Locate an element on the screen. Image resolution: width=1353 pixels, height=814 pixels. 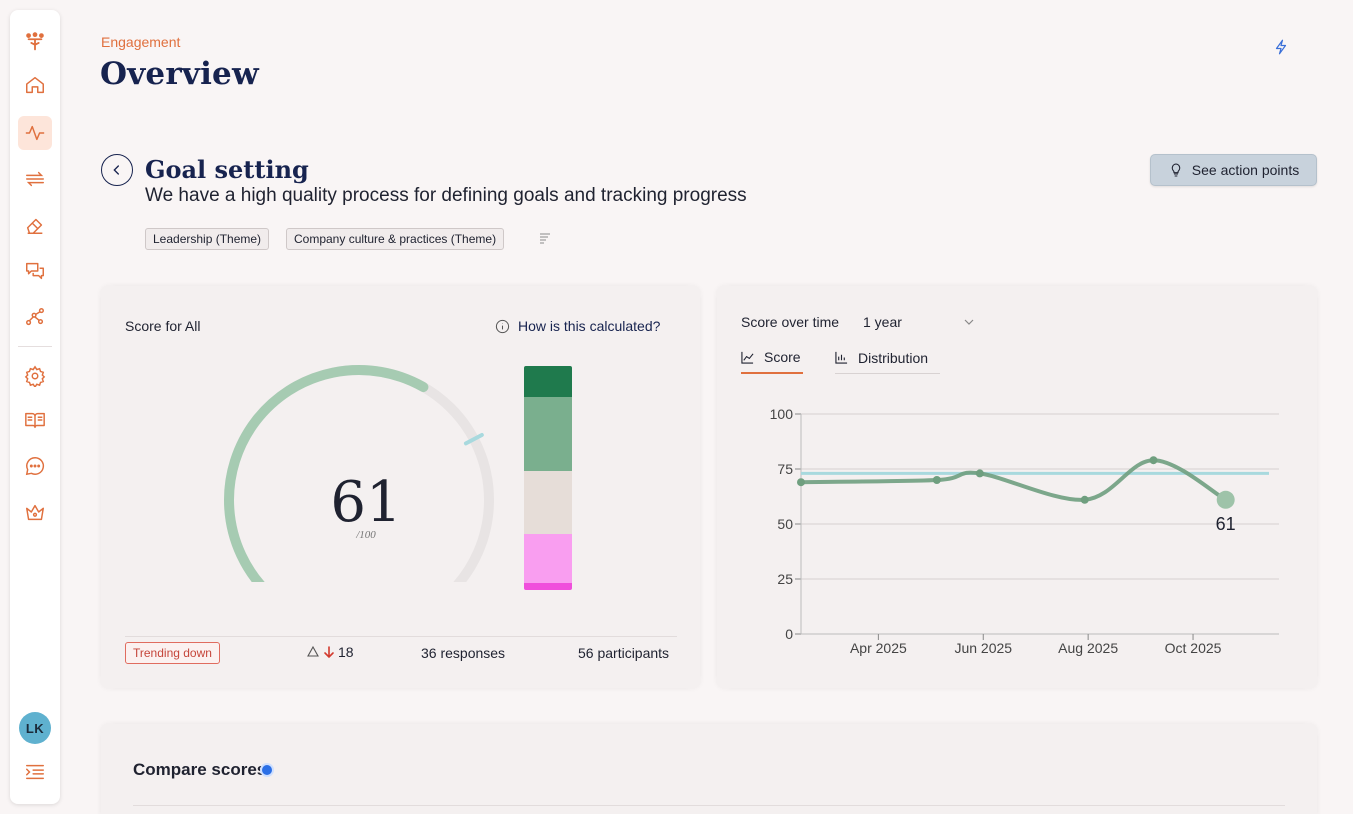
transfer-icon is located at coordinates (35, 179).